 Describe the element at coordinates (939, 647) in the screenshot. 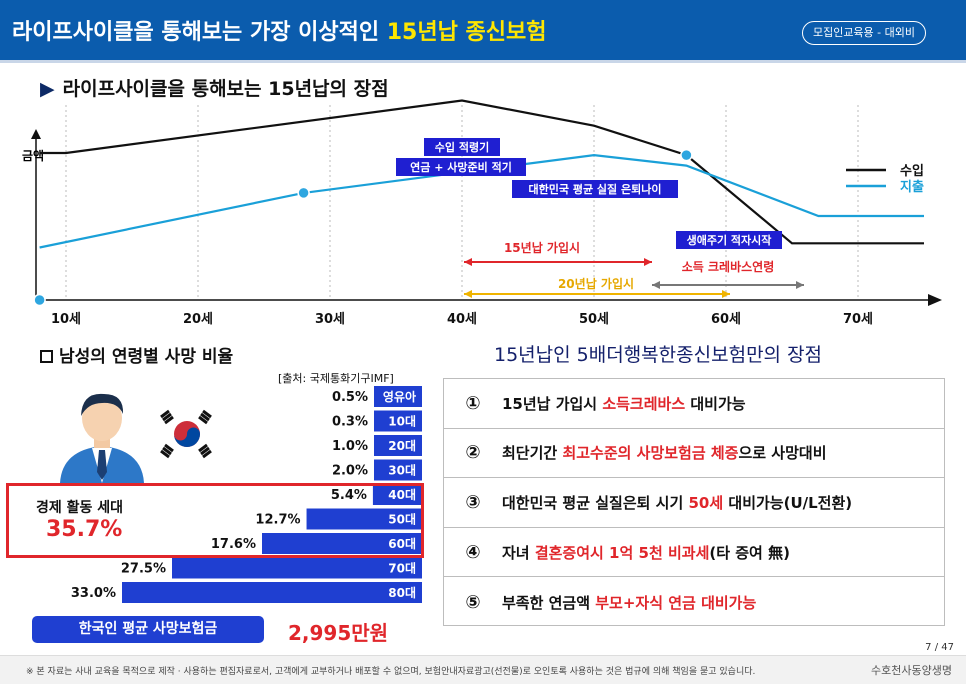

I see `page-number: 7 / 47` at that location.